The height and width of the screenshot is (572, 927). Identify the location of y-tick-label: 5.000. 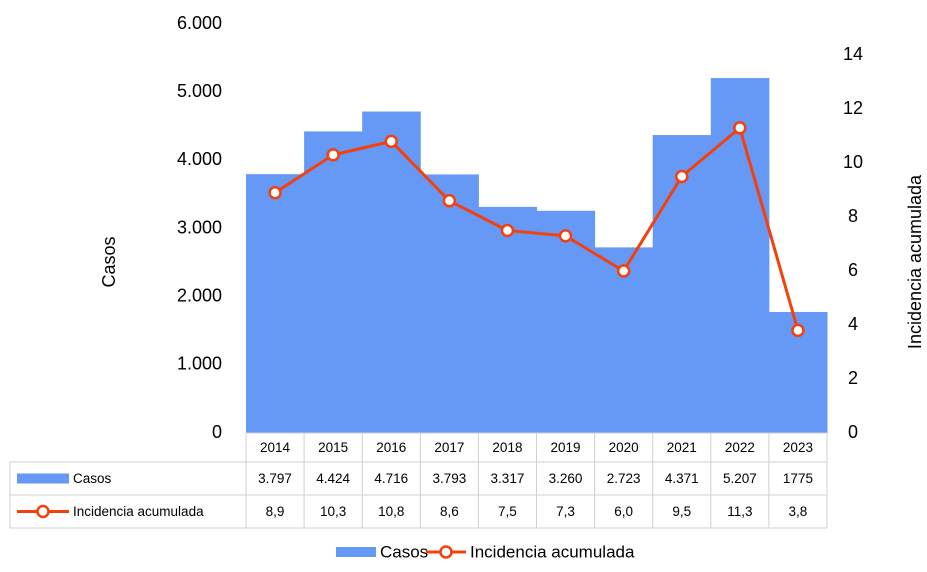
(199, 91).